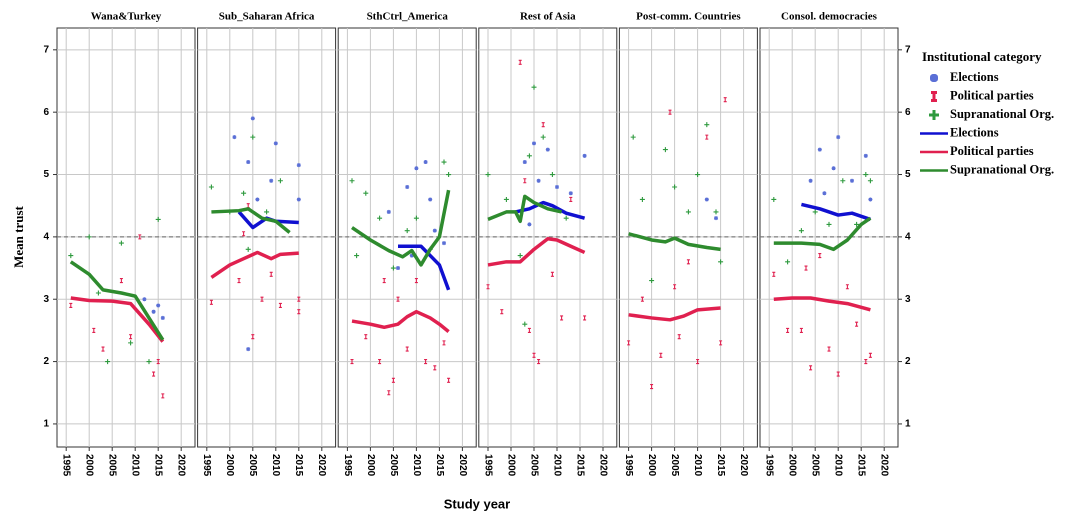 This screenshot has height=516, width=1083. Describe the element at coordinates (18, 236) in the screenshot. I see `y-axis-label: Mean trust` at that location.